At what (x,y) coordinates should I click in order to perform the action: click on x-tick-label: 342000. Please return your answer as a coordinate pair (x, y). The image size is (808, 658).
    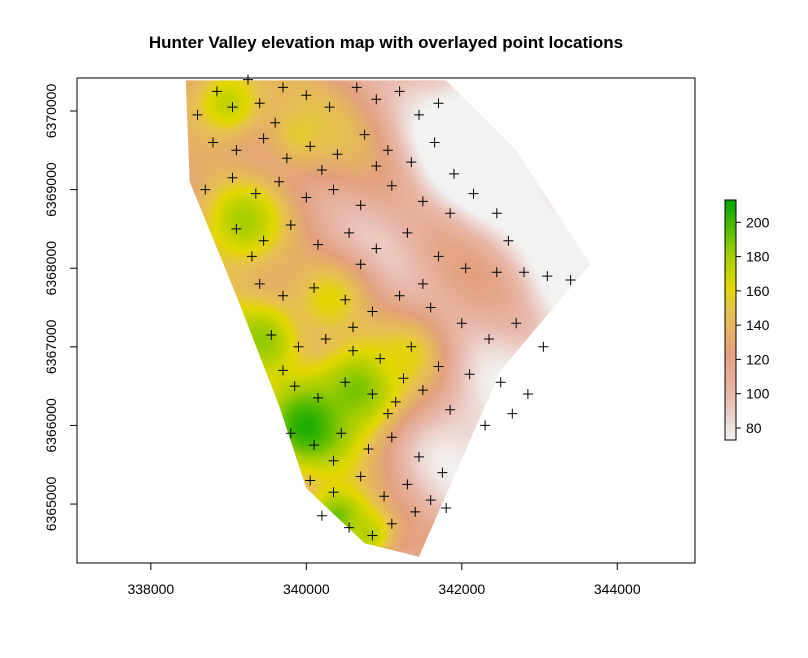
    Looking at the image, I should click on (461, 589).